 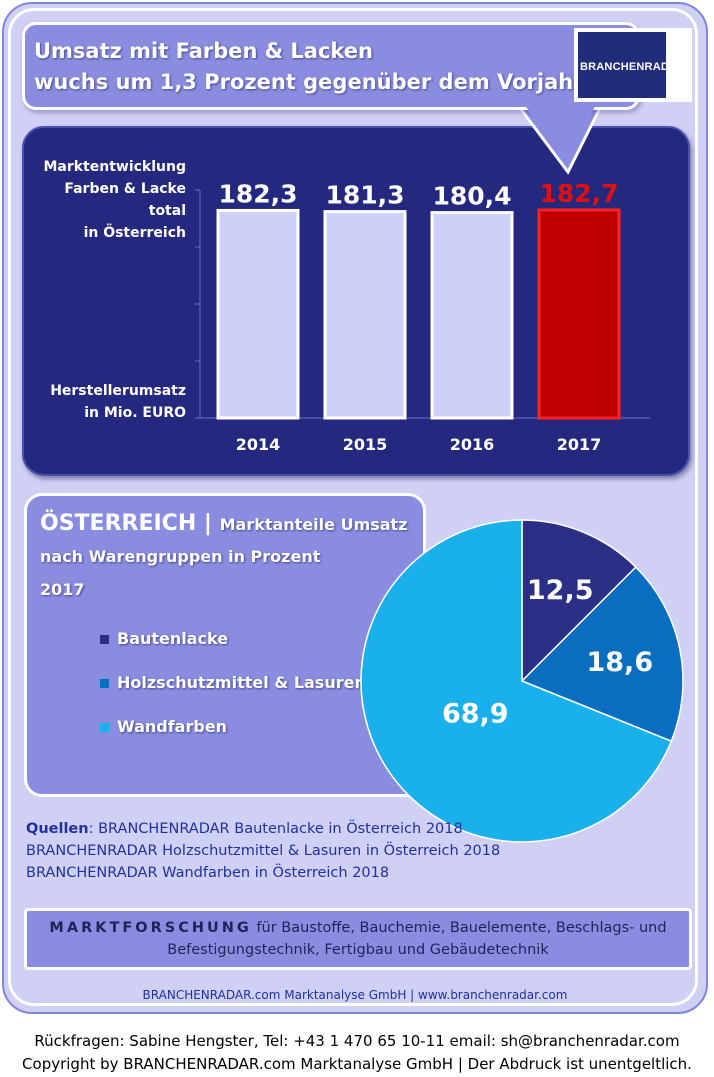 I want to click on sources-label: Quellen, so click(x=57, y=829).